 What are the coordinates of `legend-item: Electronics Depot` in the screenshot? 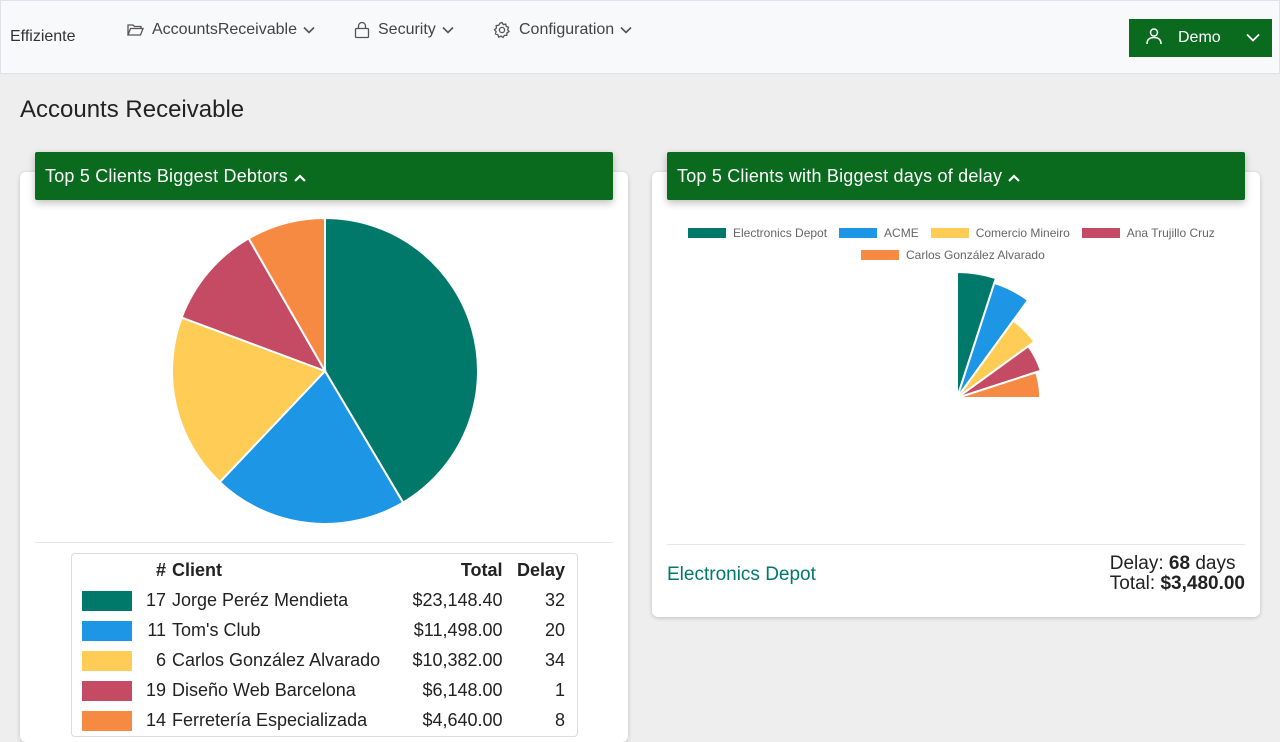 It's located at (757, 233).